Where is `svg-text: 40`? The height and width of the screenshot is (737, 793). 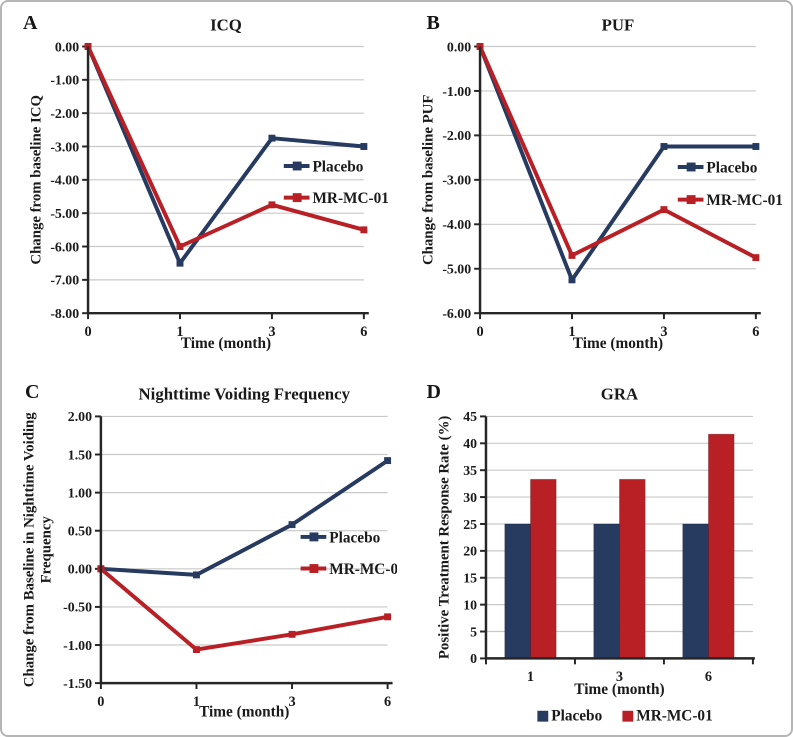
svg-text: 40 is located at coordinates (470, 443).